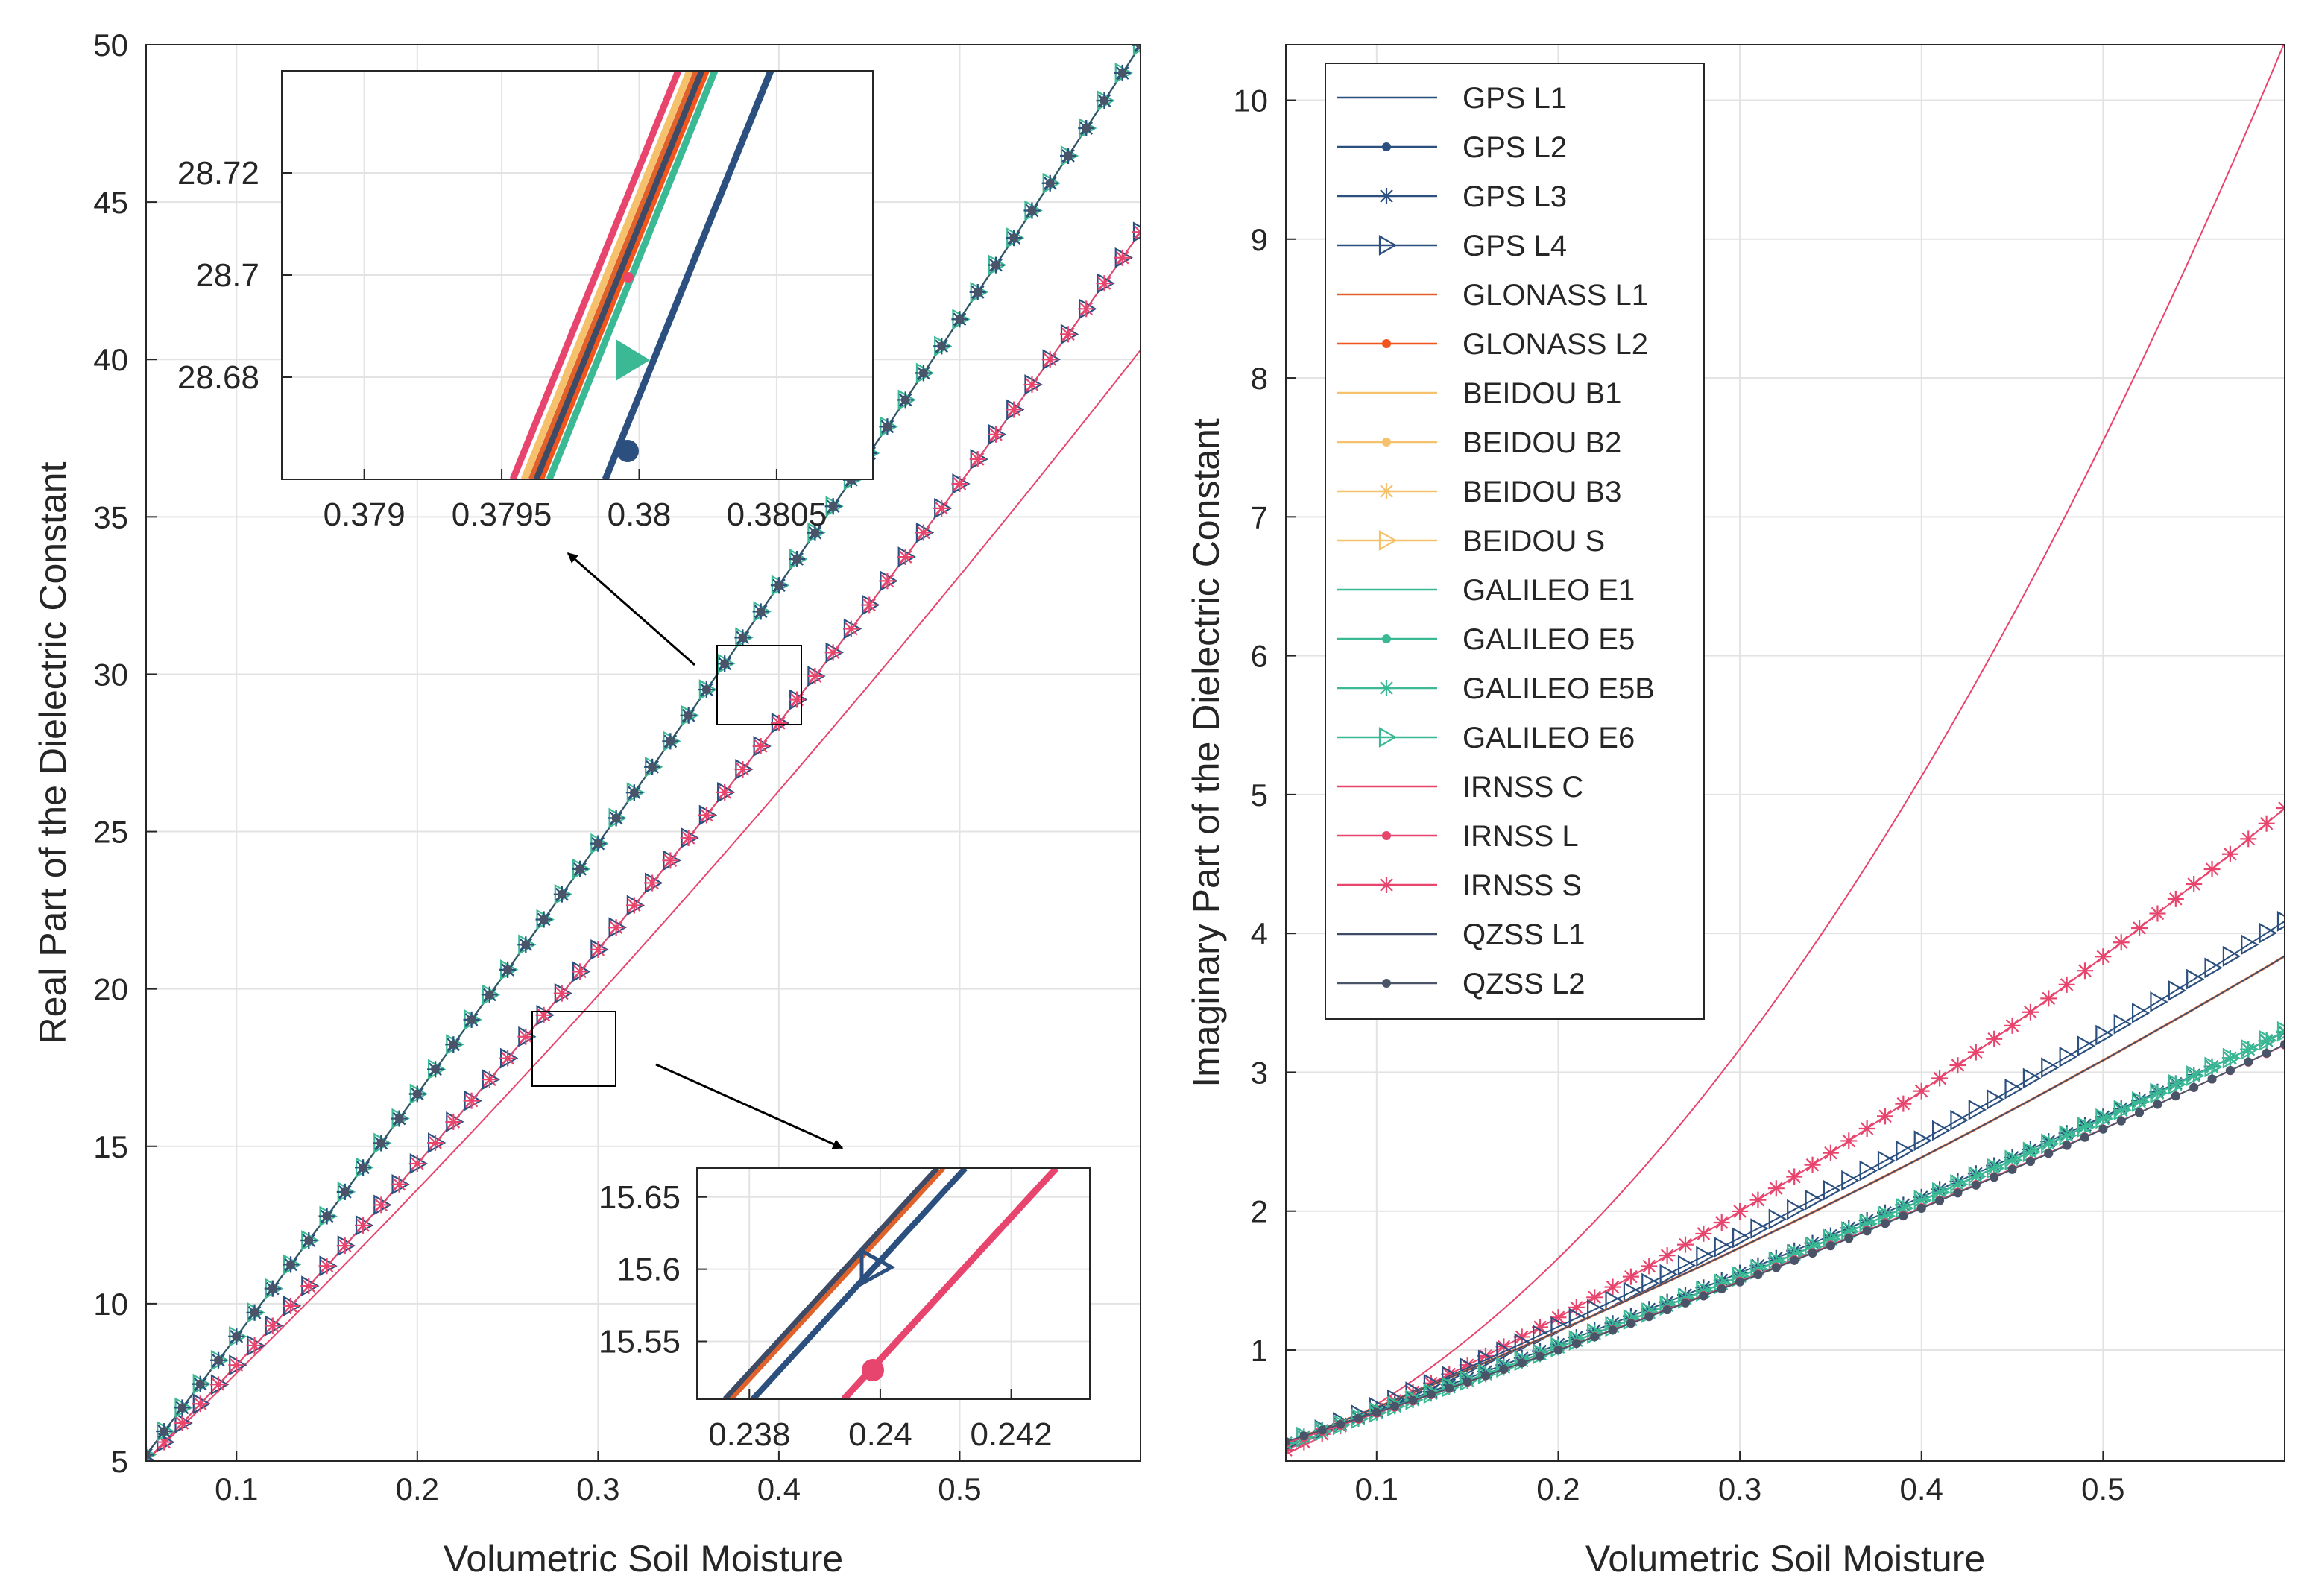  What do you see at coordinates (365, 514) in the screenshot?
I see `x-tick-label: 0.379` at bounding box center [365, 514].